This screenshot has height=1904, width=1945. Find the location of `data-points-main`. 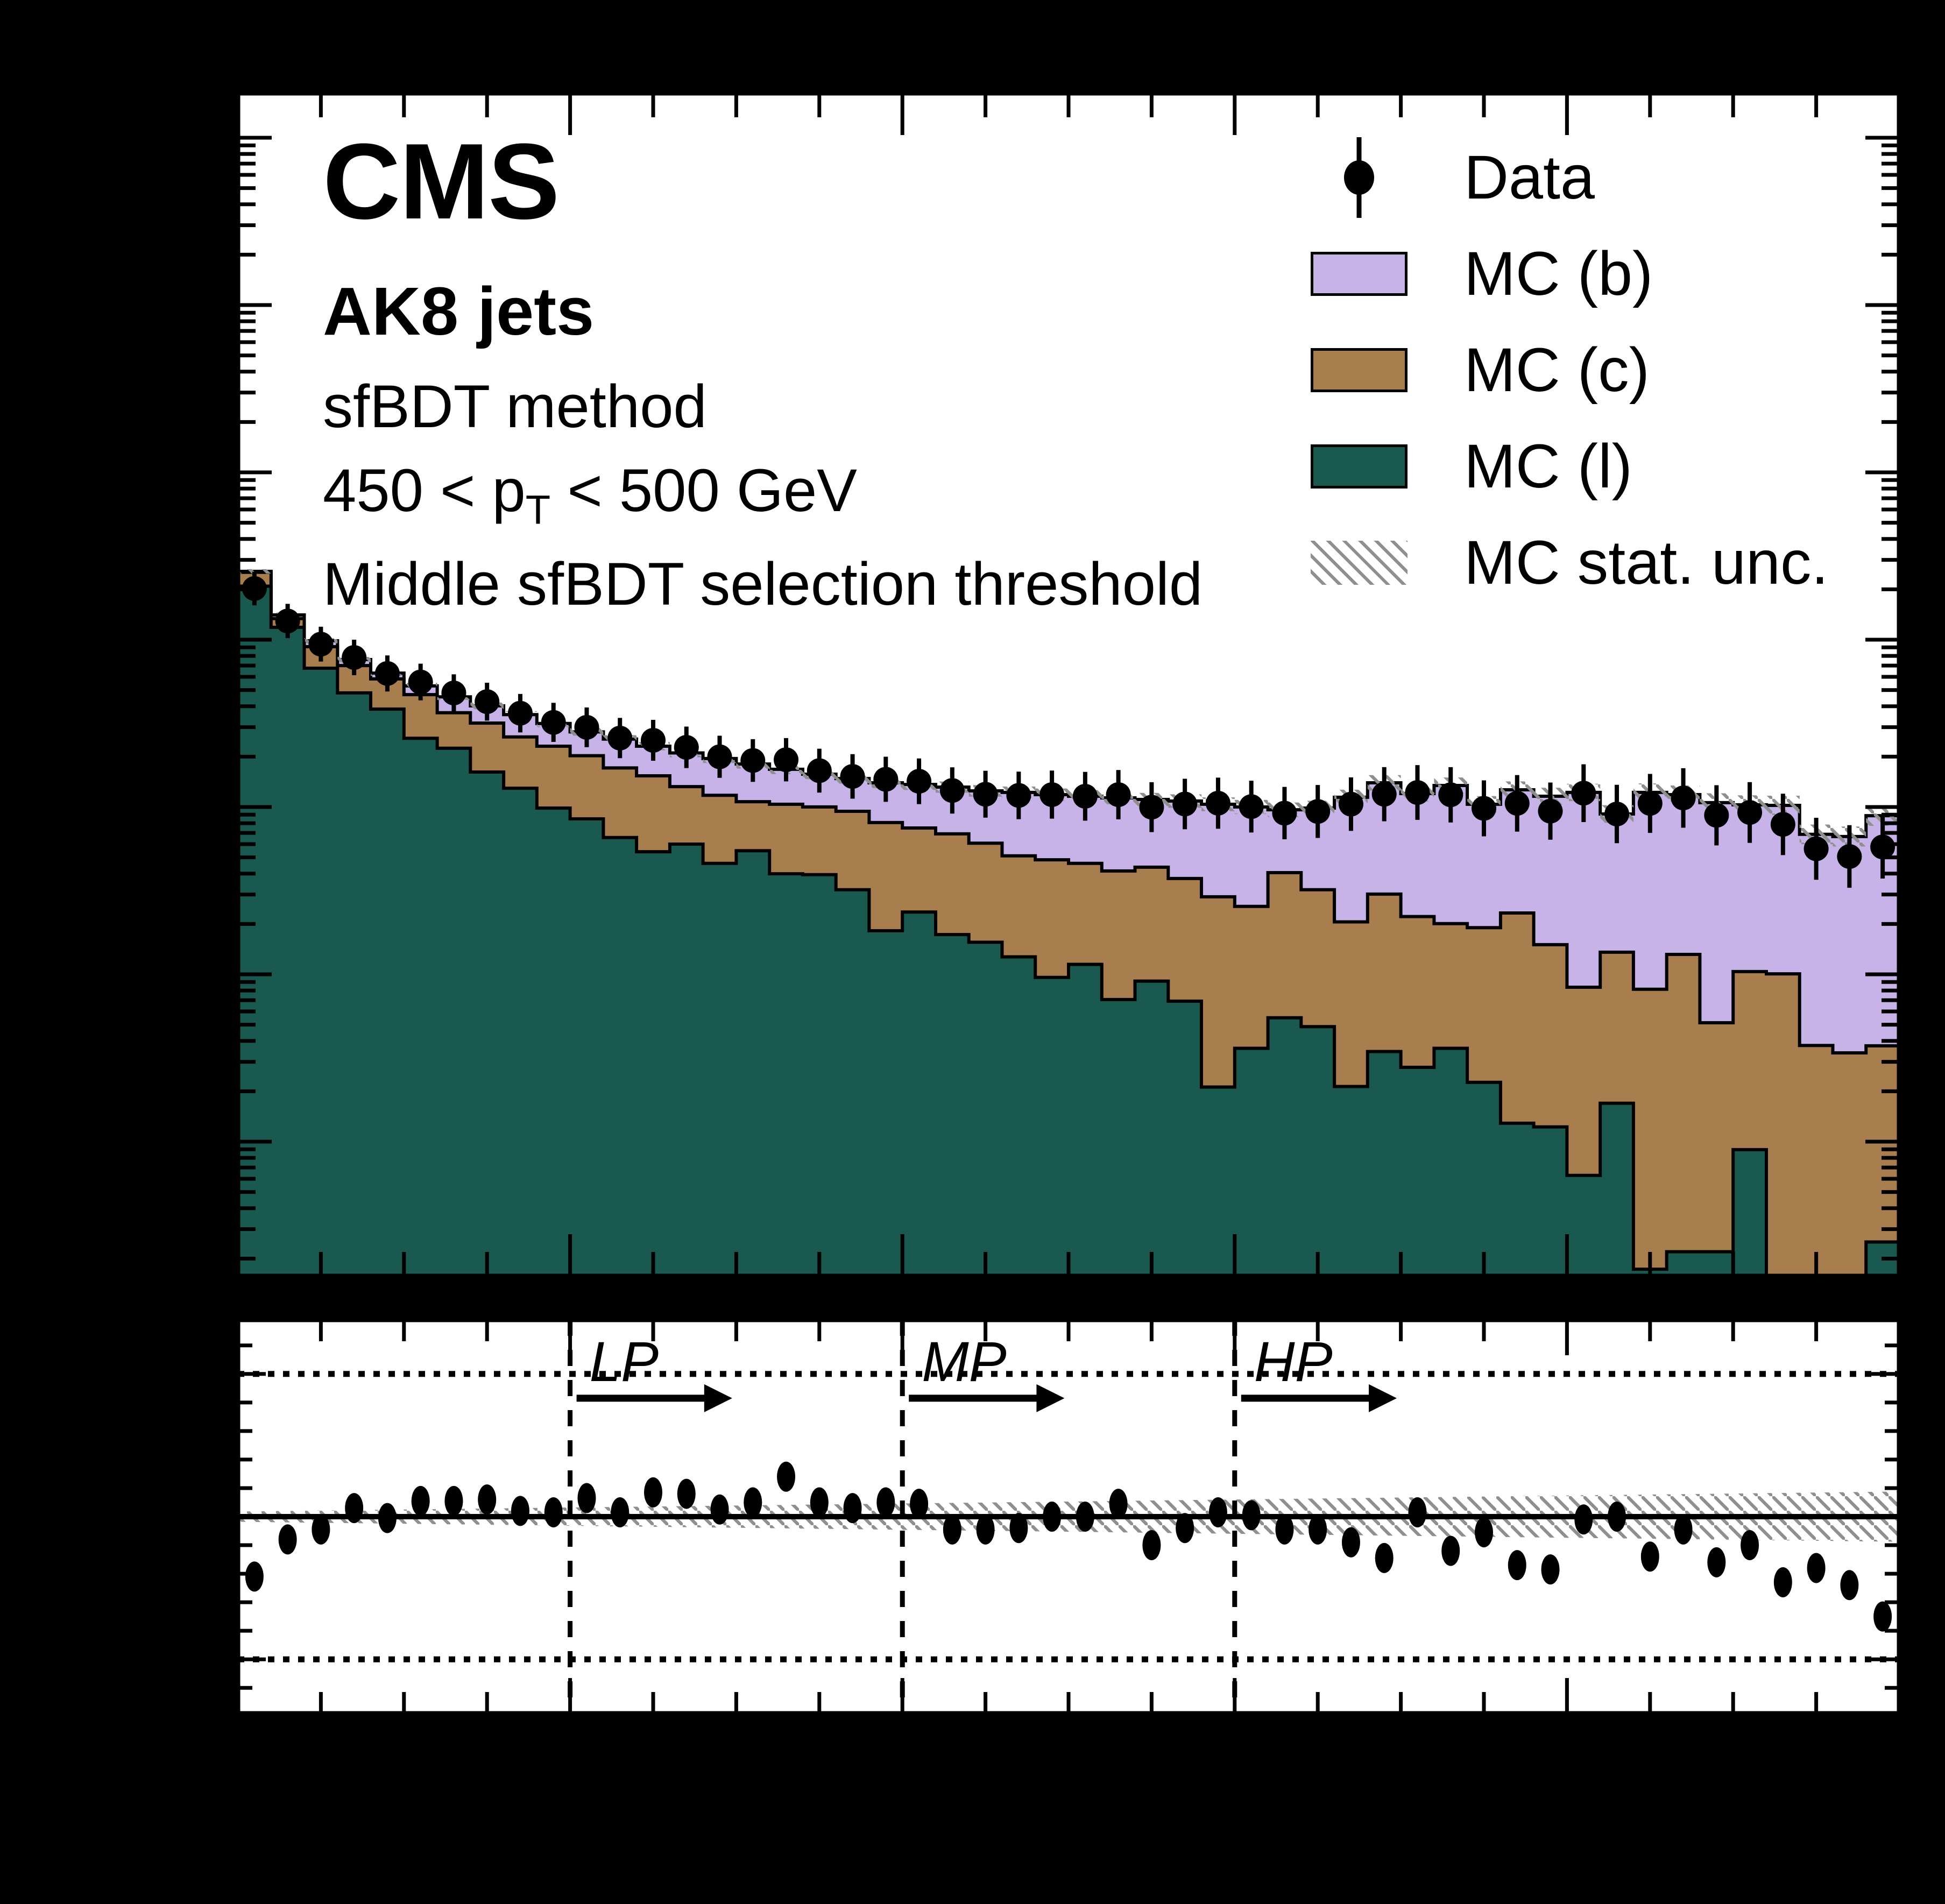

data-points-main is located at coordinates (1069, 729).